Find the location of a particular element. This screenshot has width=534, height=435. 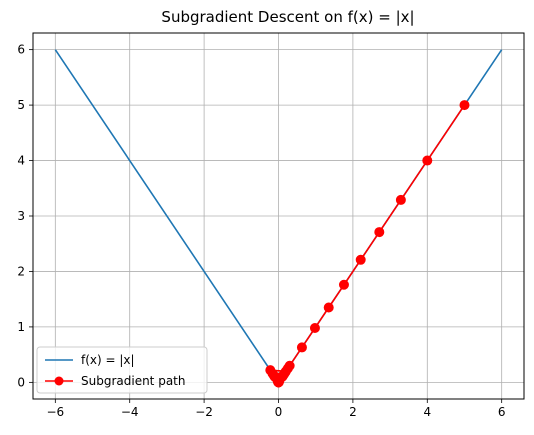

x-tick-label: 0 is located at coordinates (279, 412).